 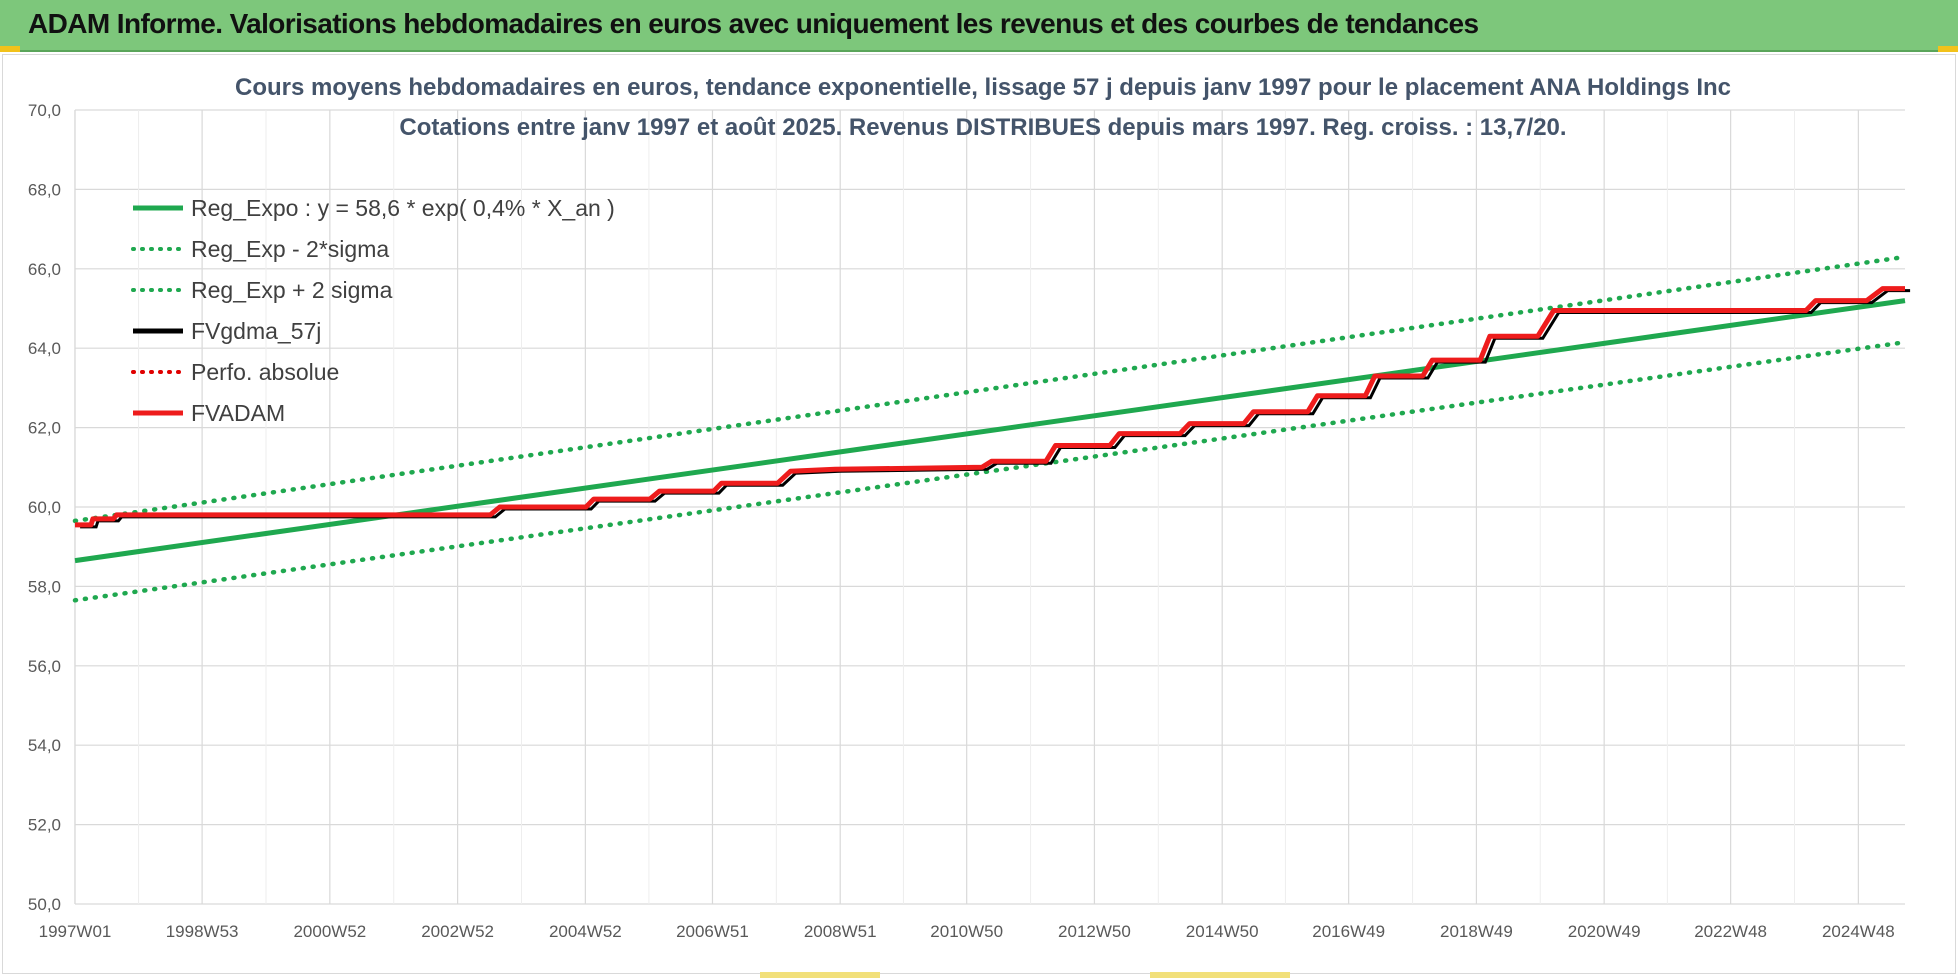 What do you see at coordinates (44, 428) in the screenshot?
I see `y-tick-label: 62,0` at bounding box center [44, 428].